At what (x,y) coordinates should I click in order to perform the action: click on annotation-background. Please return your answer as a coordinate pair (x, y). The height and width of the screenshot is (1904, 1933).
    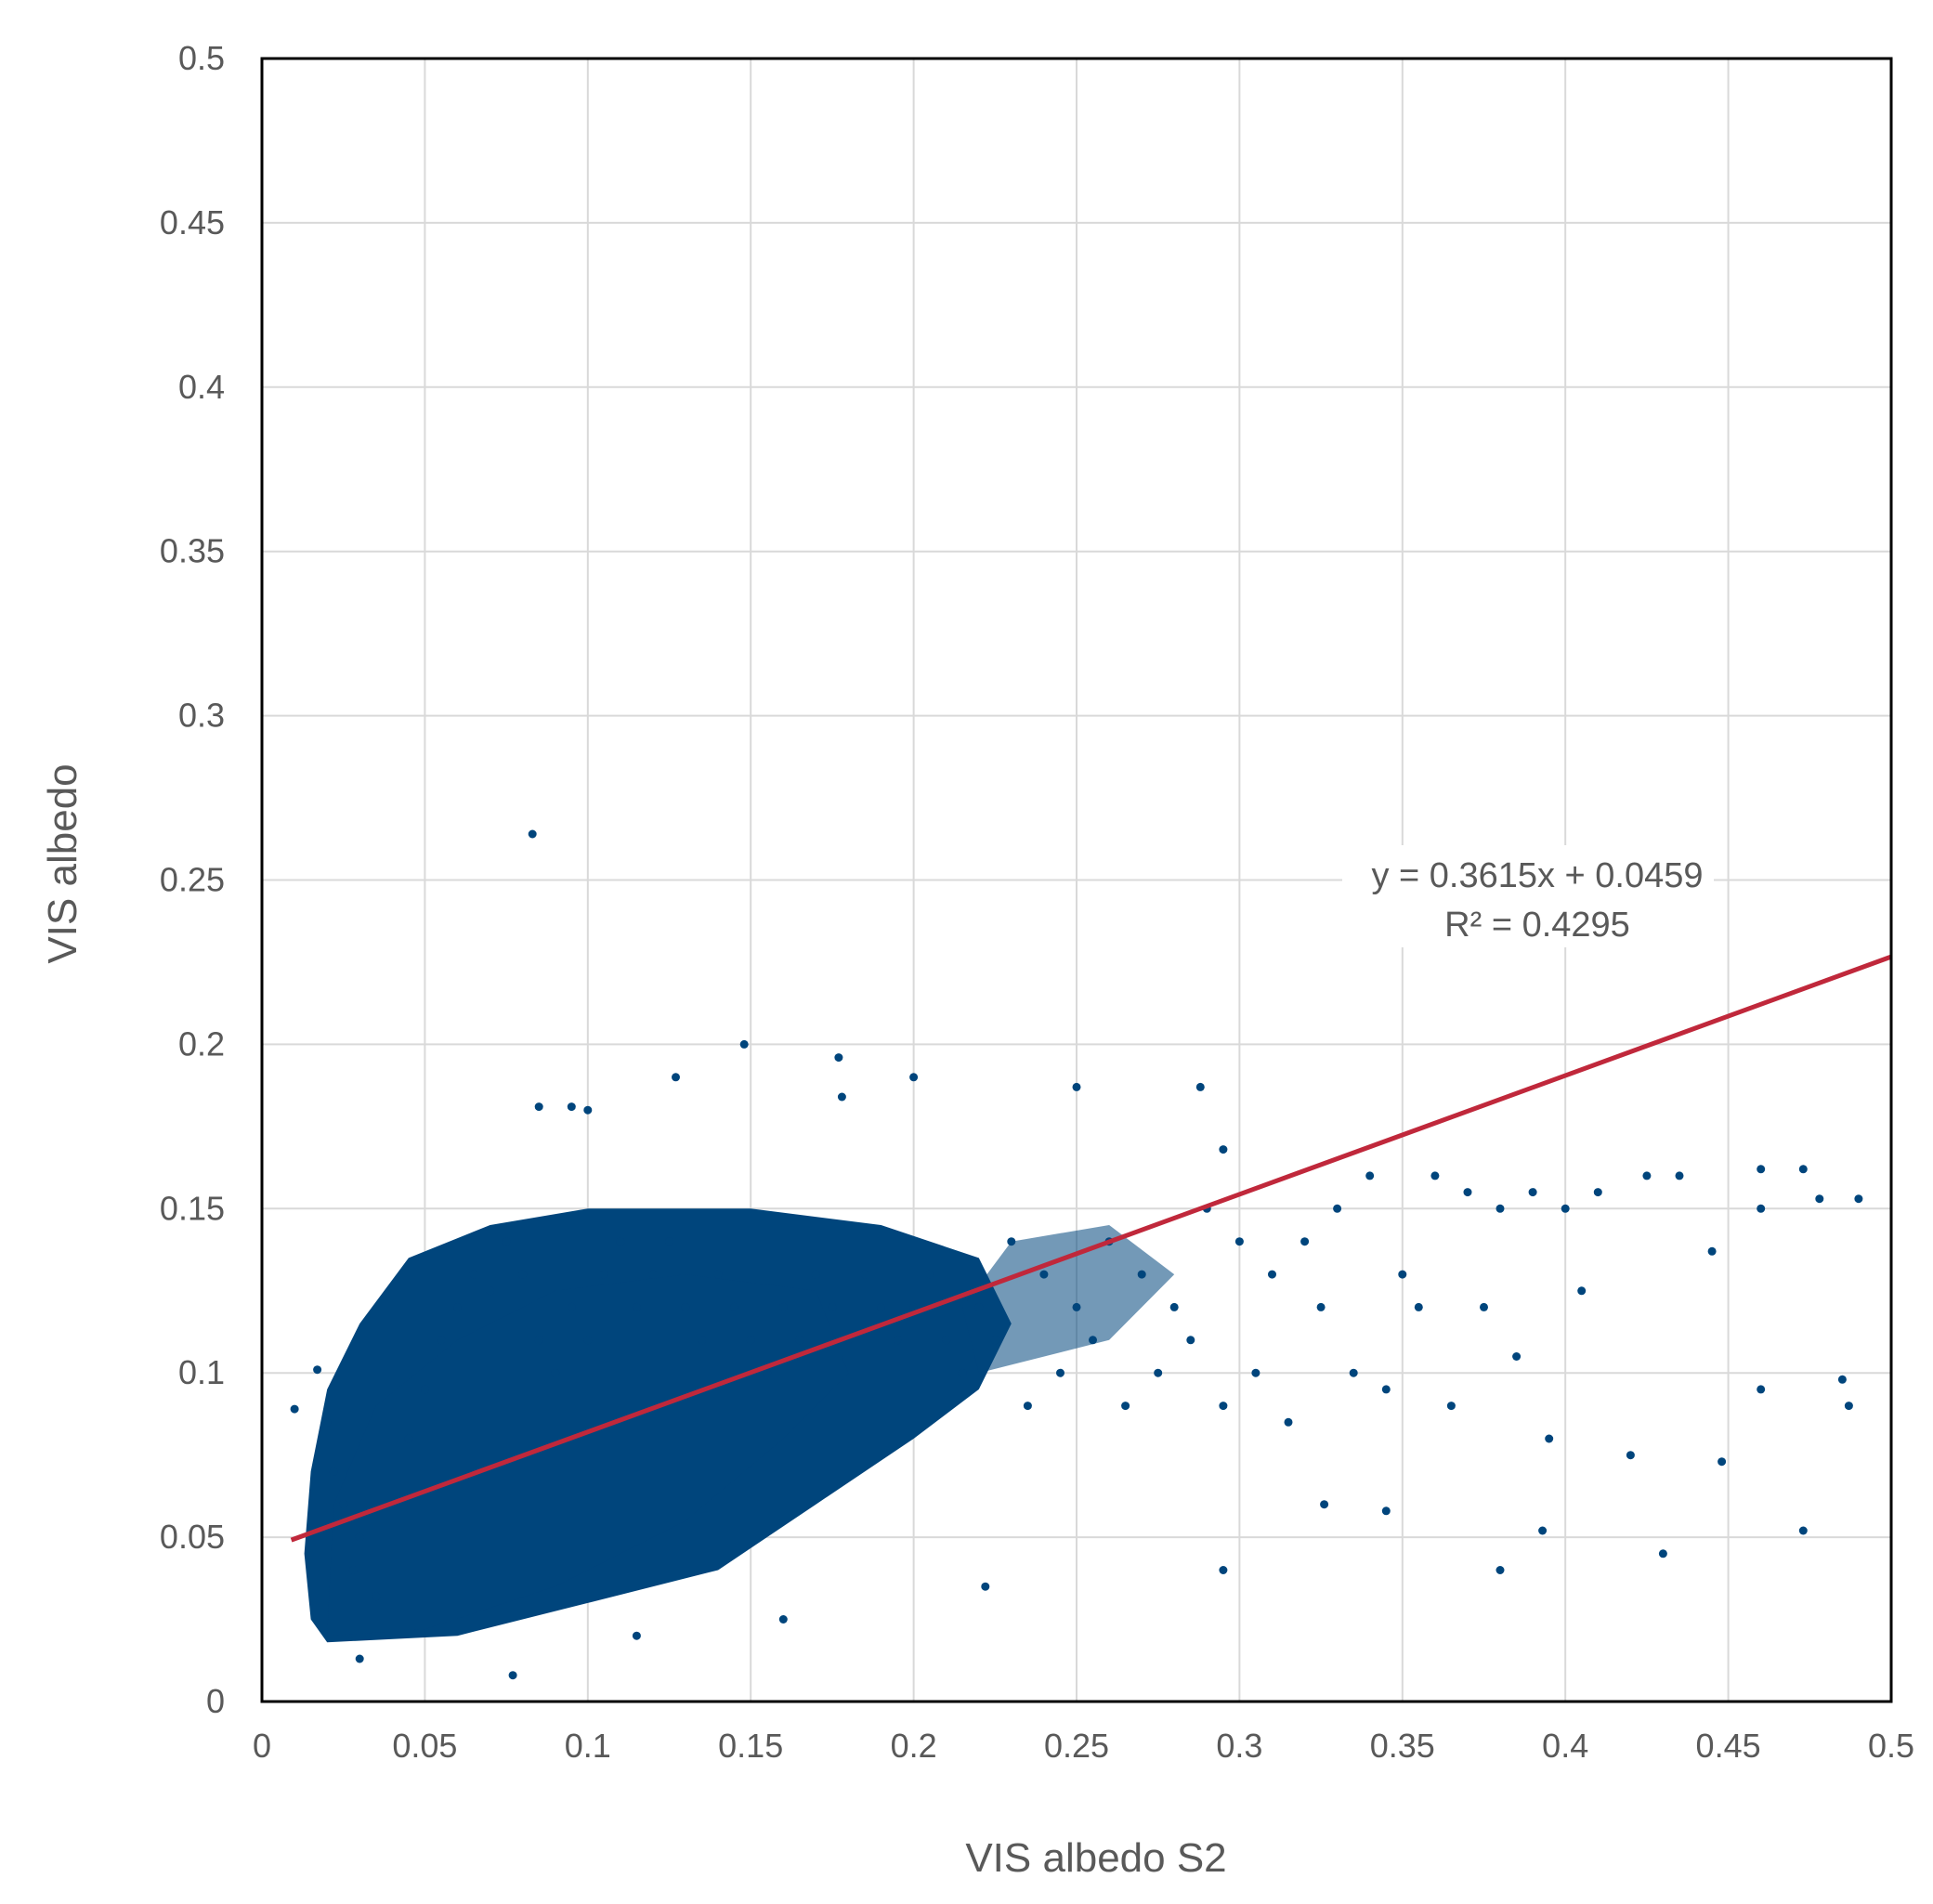
    Looking at the image, I should click on (1528, 896).